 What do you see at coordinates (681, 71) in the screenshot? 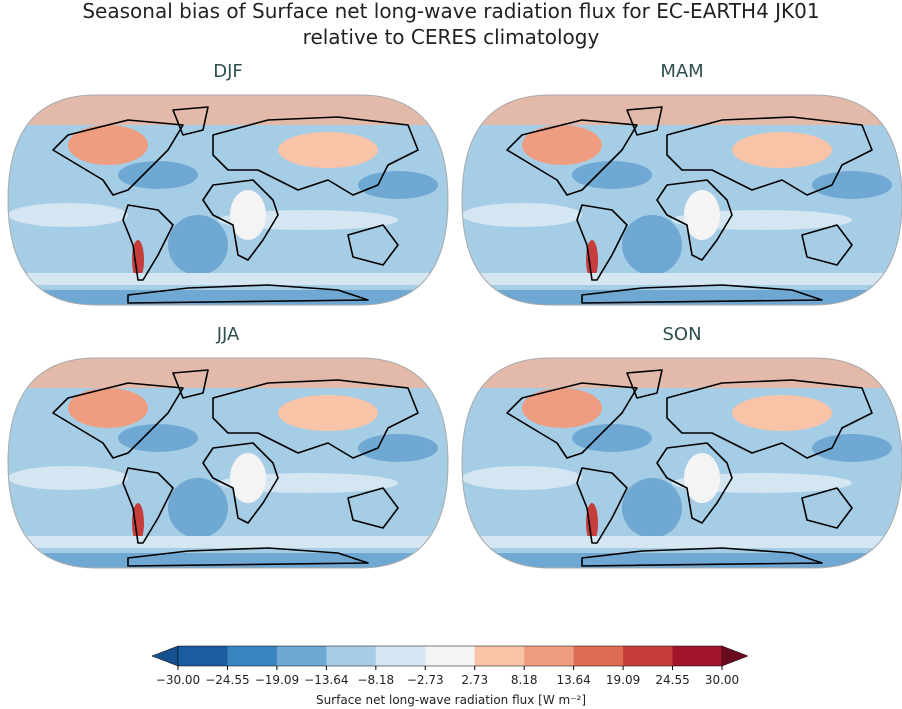
I see `panel-label: MAM` at bounding box center [681, 71].